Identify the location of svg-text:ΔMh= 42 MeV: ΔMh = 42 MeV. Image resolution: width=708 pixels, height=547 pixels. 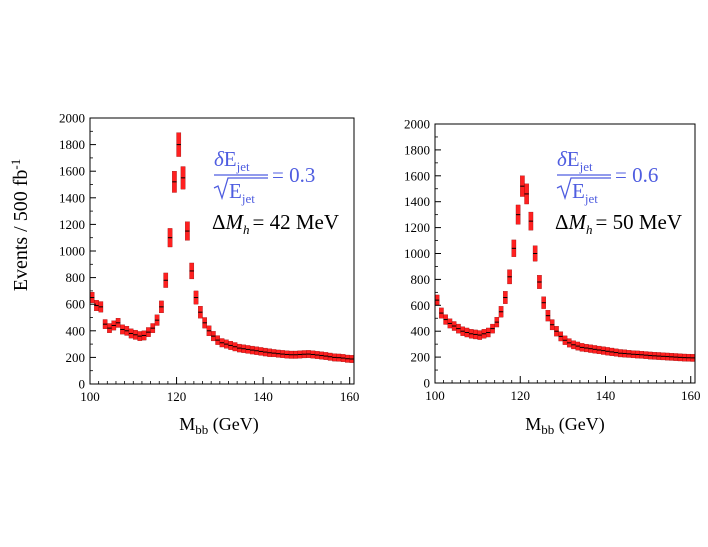
(275, 223).